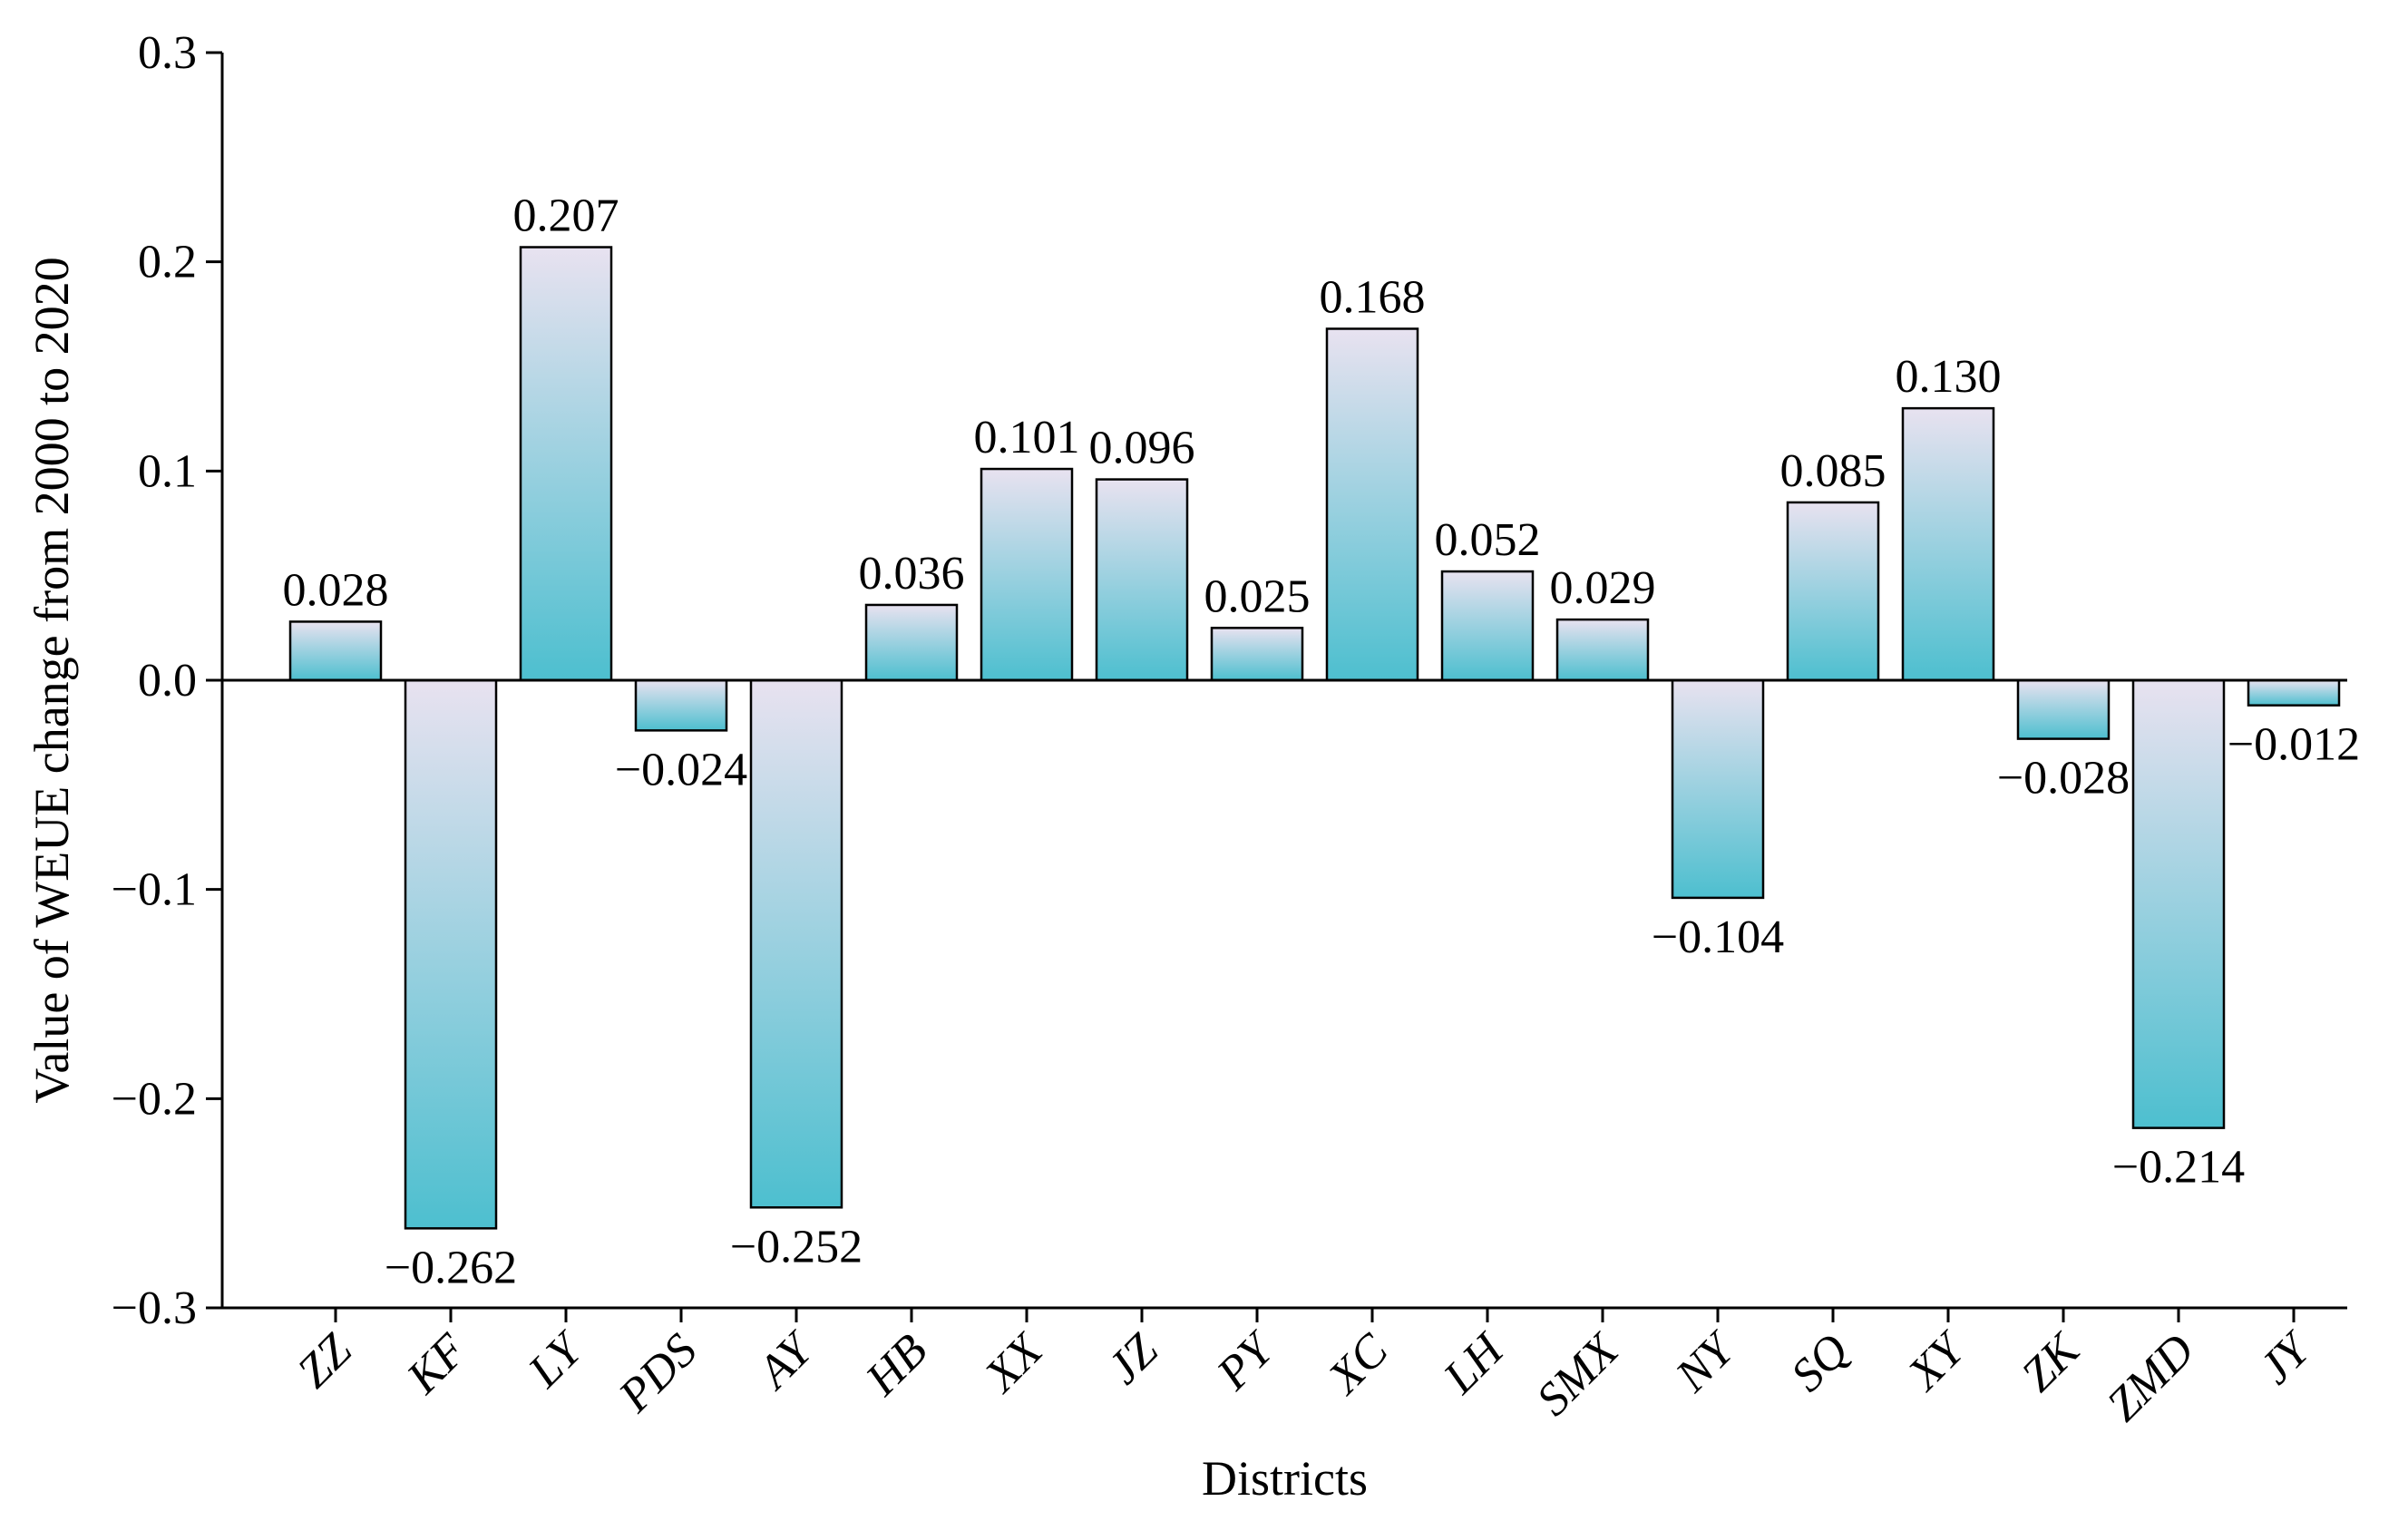  What do you see at coordinates (1718, 789) in the screenshot?
I see `bar-NY` at bounding box center [1718, 789].